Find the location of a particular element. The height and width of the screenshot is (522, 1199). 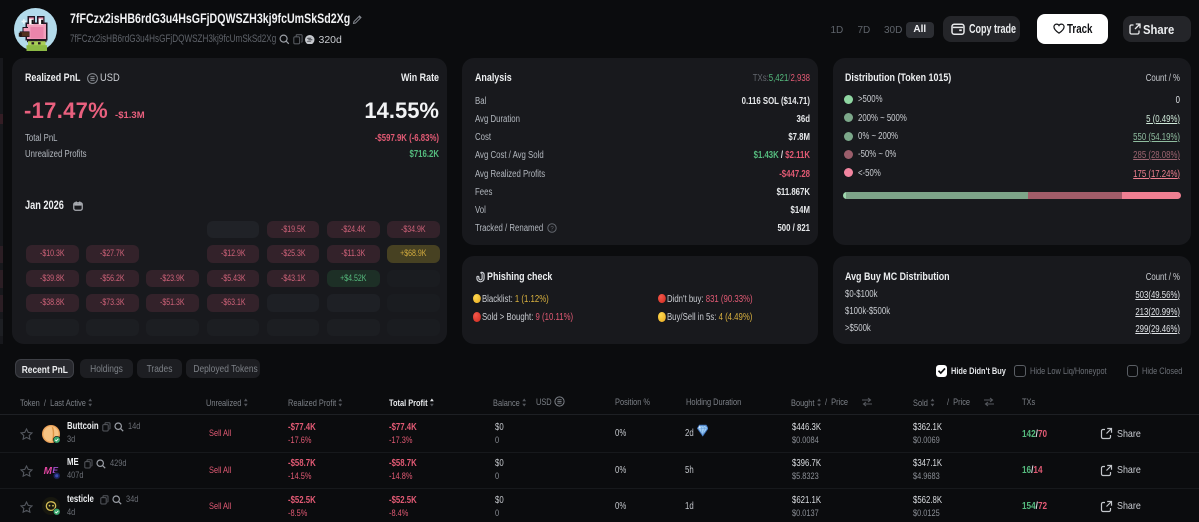

svg-text: M is located at coordinates (48, 471).